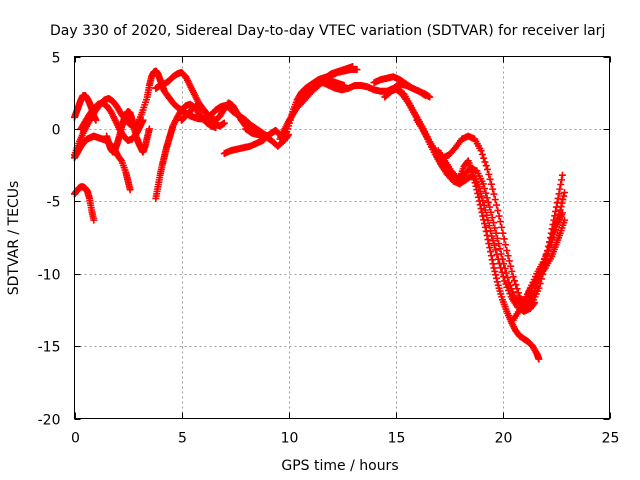 This screenshot has height=480, width=640. Describe the element at coordinates (49, 421) in the screenshot. I see `y-tick-label: -20` at that location.